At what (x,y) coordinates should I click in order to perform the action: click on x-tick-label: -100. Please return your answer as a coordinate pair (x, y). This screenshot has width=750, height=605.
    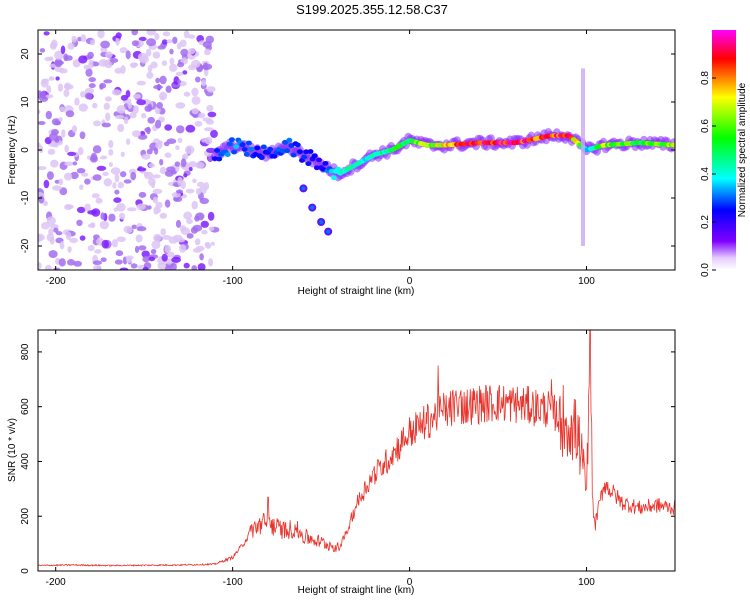
    Looking at the image, I should click on (233, 582).